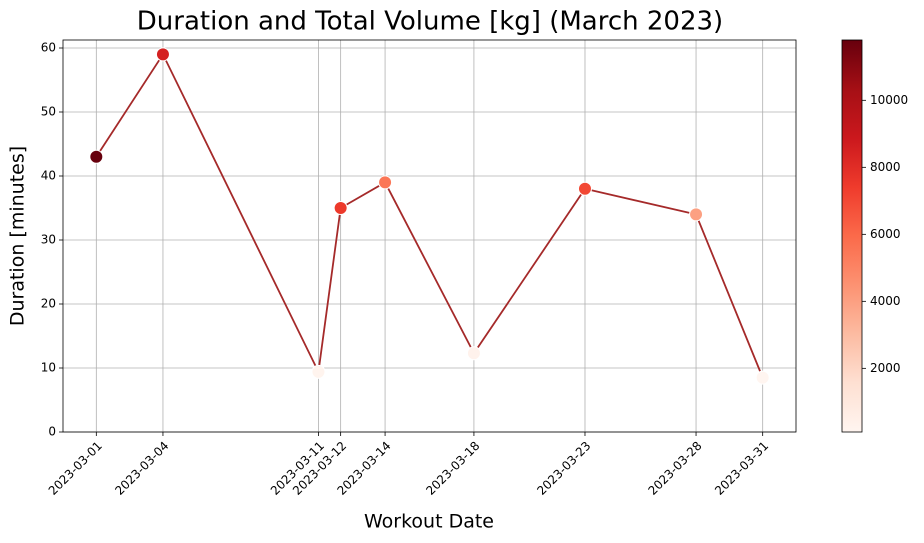 The height and width of the screenshot is (543, 924). Describe the element at coordinates (885, 234) in the screenshot. I see `colorbar-tick-label: 6000` at that location.